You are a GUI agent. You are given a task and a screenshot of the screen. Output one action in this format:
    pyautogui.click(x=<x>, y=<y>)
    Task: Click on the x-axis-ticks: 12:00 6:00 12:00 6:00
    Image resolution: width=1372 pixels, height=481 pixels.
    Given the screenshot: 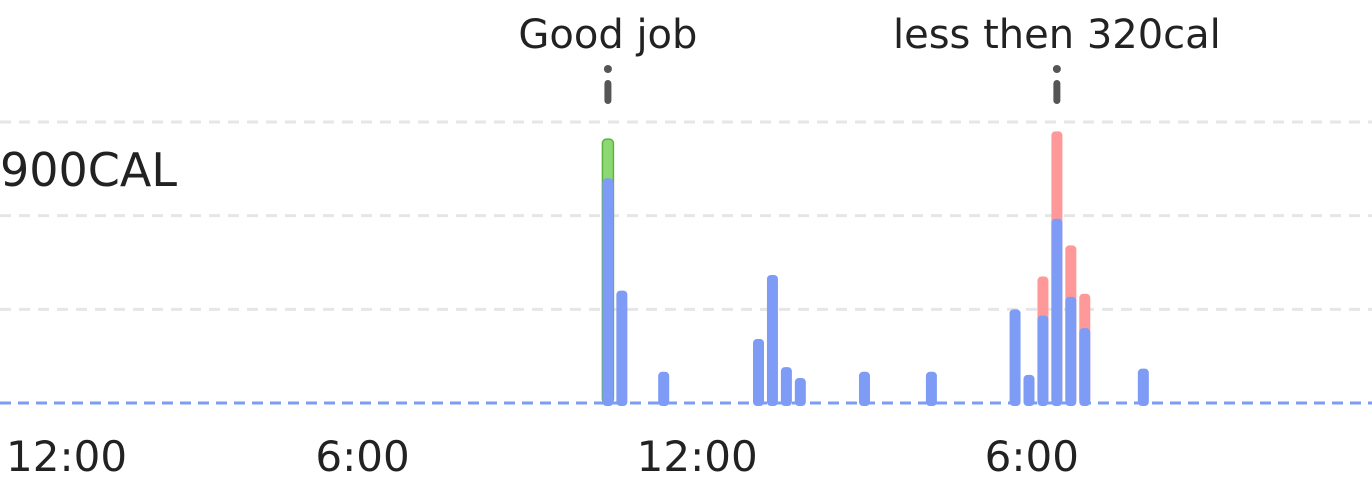 What is the action you would take?
    pyautogui.click(x=542, y=456)
    